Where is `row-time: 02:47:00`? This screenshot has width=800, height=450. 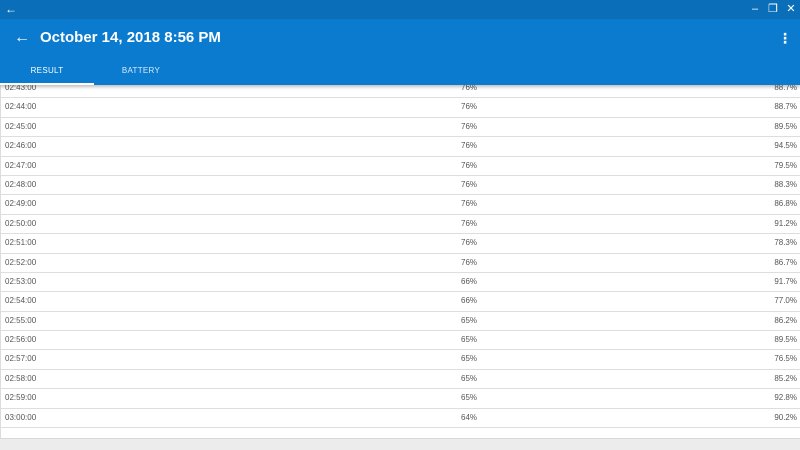 row-time: 02:47:00 is located at coordinates (21, 165).